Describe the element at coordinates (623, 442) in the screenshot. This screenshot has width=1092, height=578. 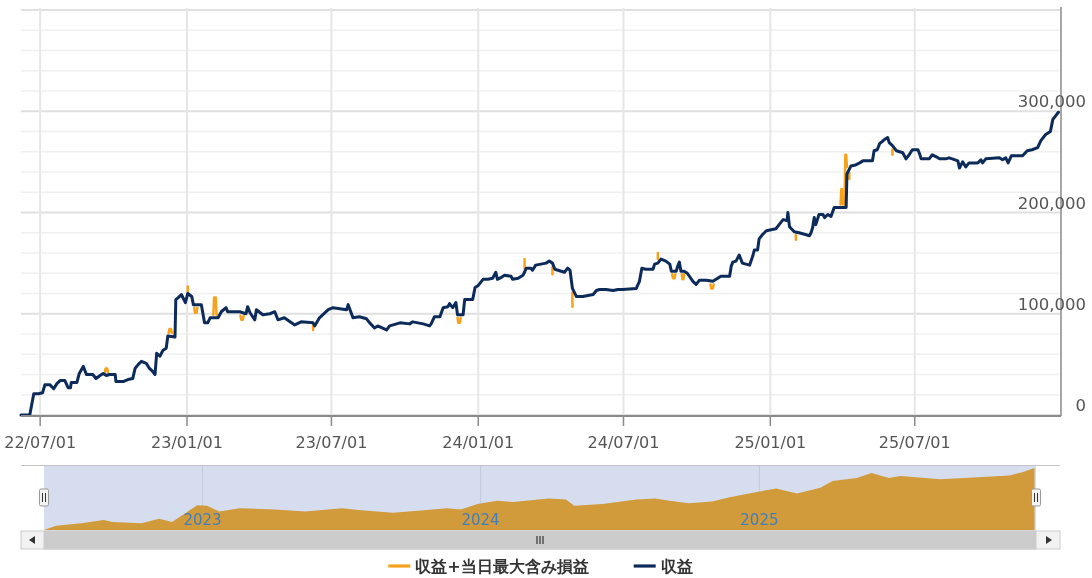
I see `x-tick-label: 24/07/01` at that location.